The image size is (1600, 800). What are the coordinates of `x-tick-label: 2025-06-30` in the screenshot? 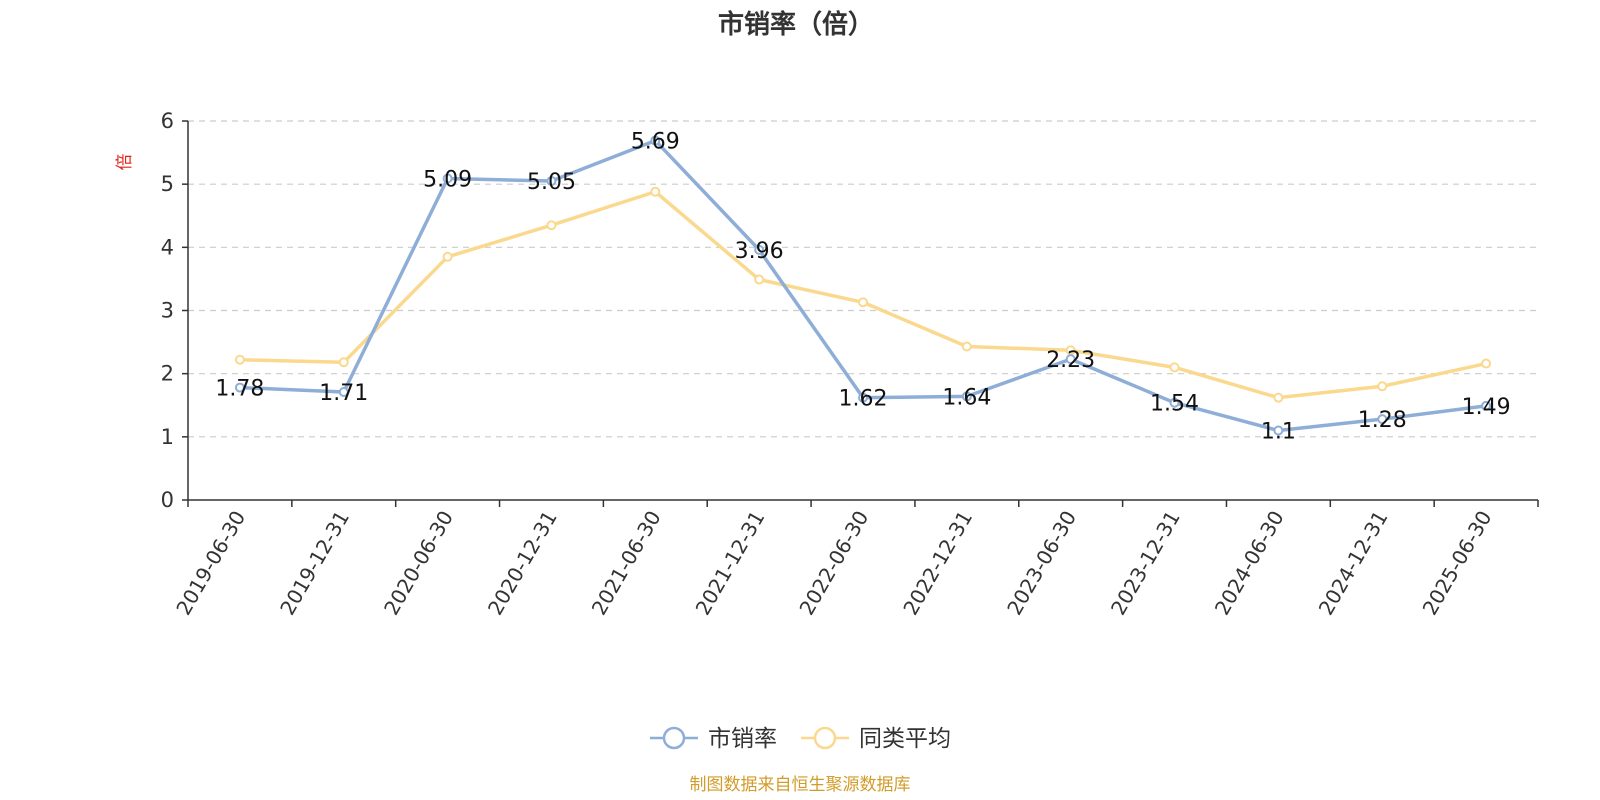 It's located at (1457, 563).